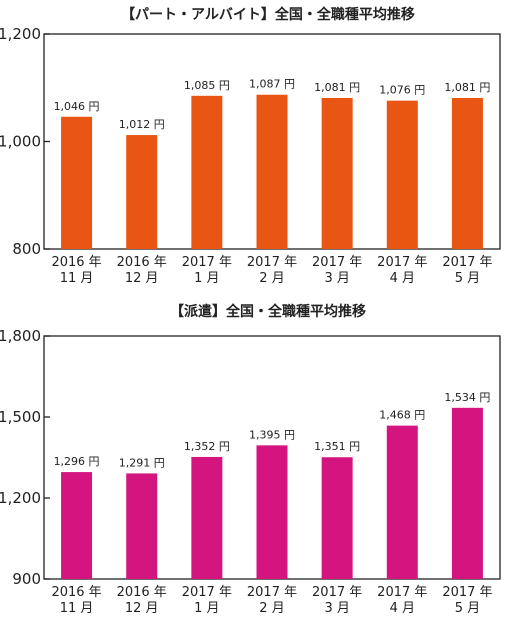 This screenshot has width=506, height=622. Describe the element at coordinates (142, 608) in the screenshot. I see `chart-2-x-tick-label-month: 12 月` at that location.